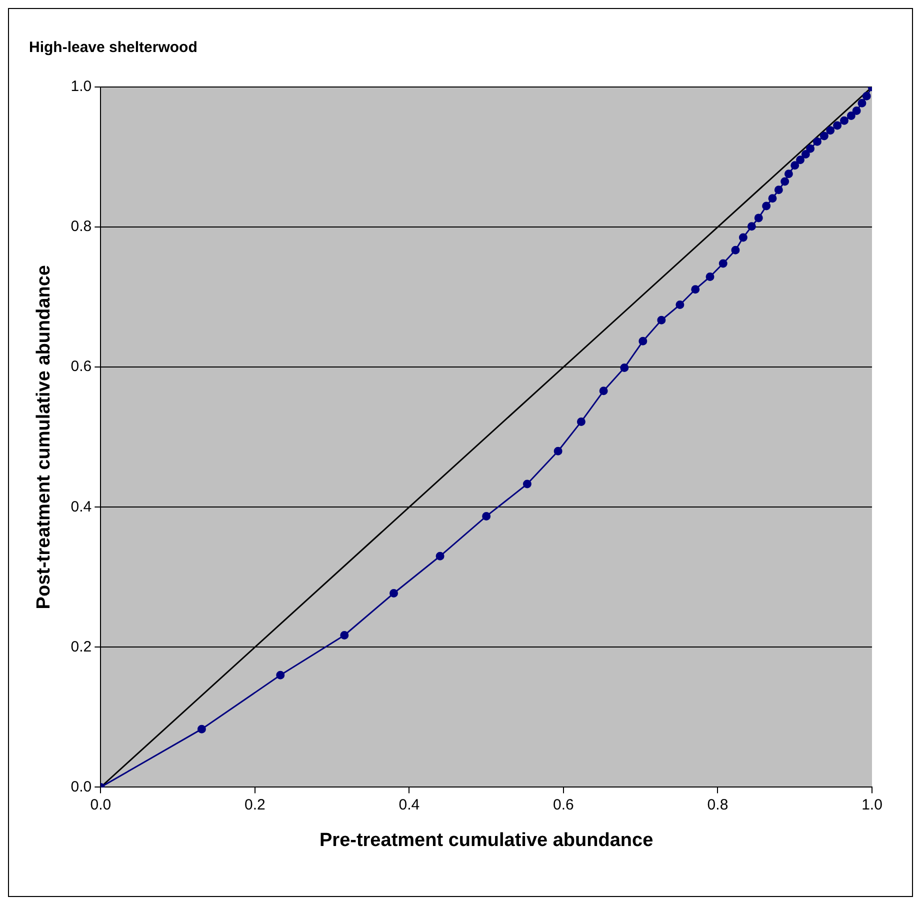 This screenshot has width=923, height=899. I want to click on y-axis-title: Post-treatment cumulative abundance, so click(44, 437).